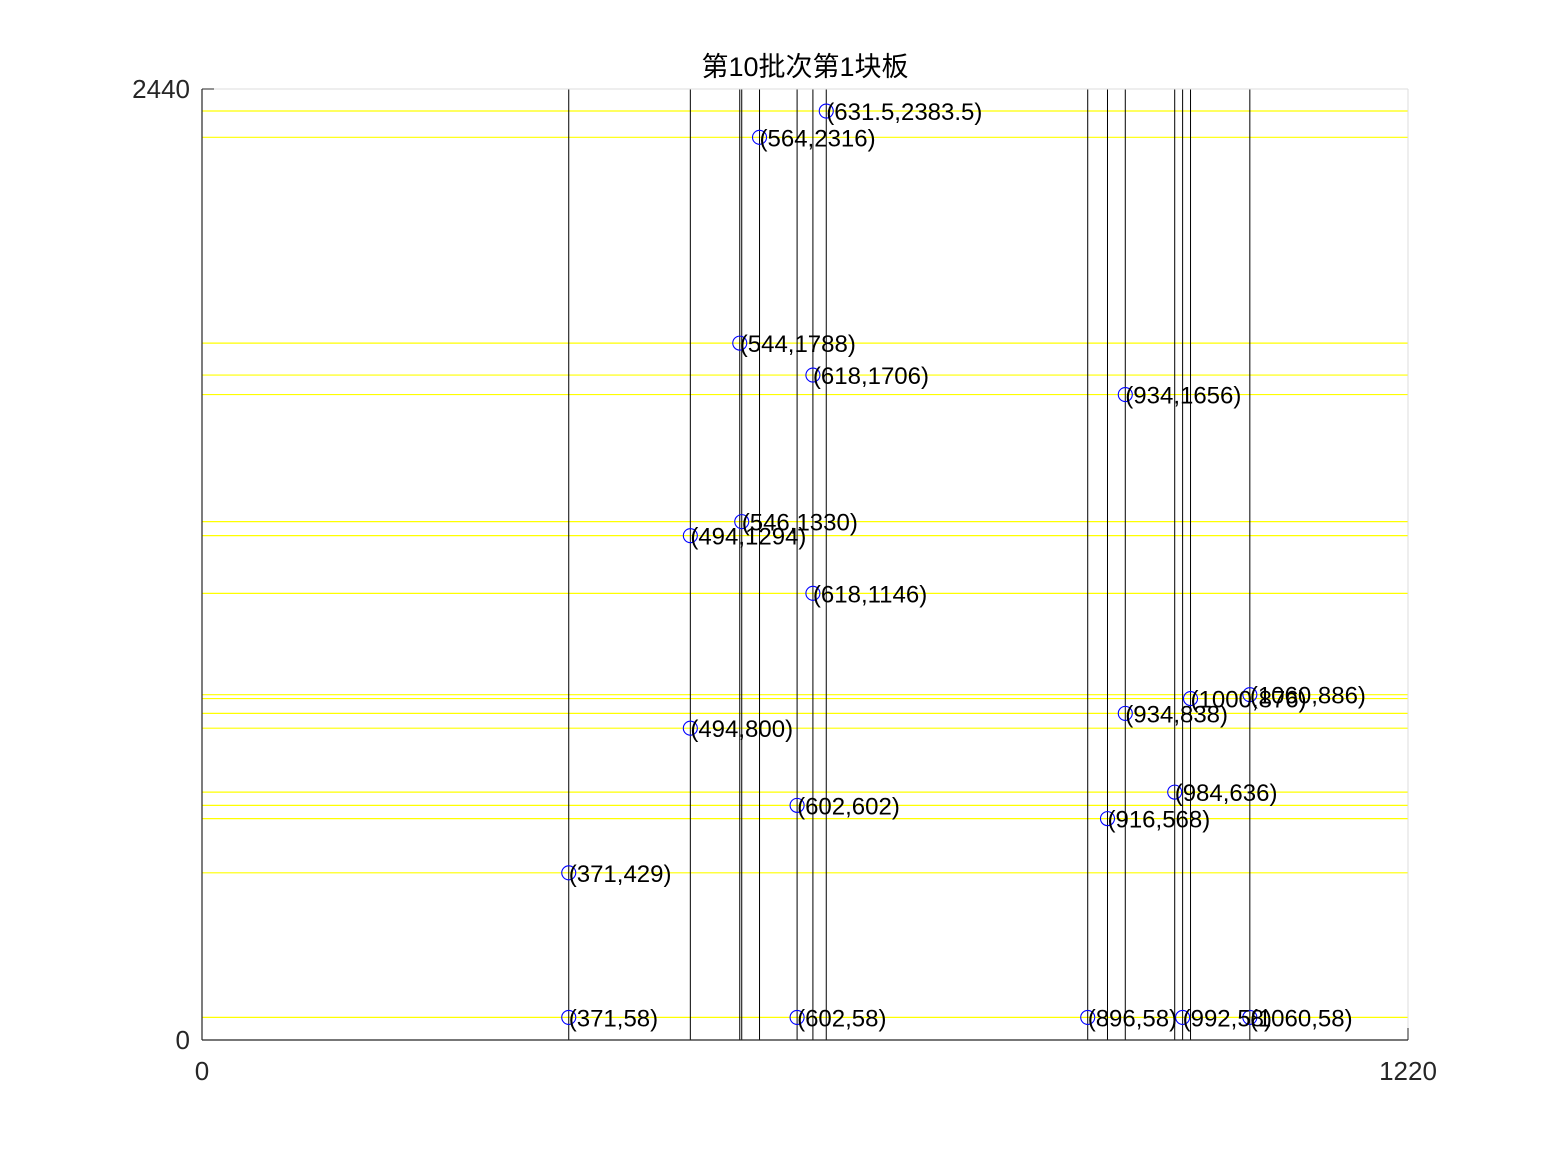 The width and height of the screenshot is (1556, 1172). I want to click on y-tick-label: 2440, so click(161, 89).